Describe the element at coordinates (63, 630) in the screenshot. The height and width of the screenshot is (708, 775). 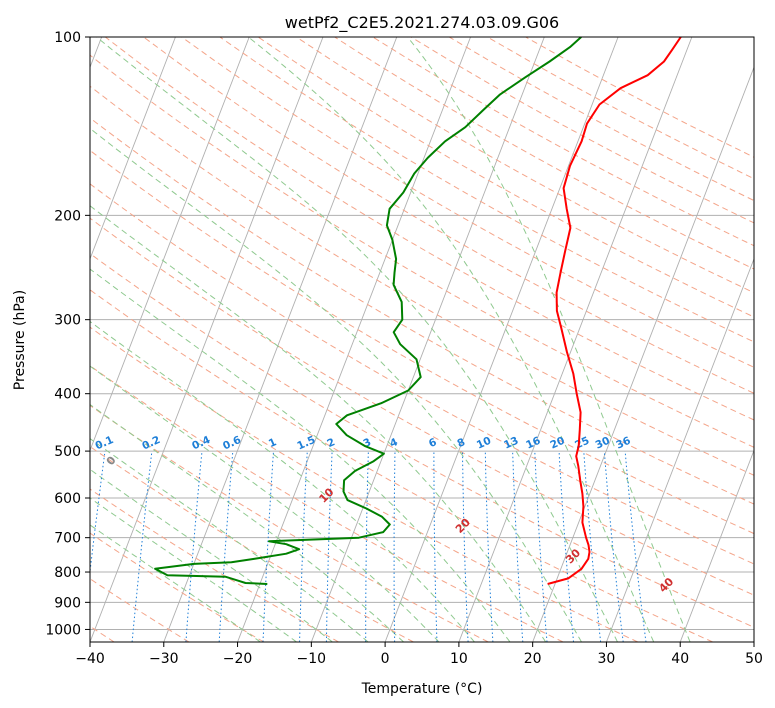
I see `y-tick-label: 1000` at that location.